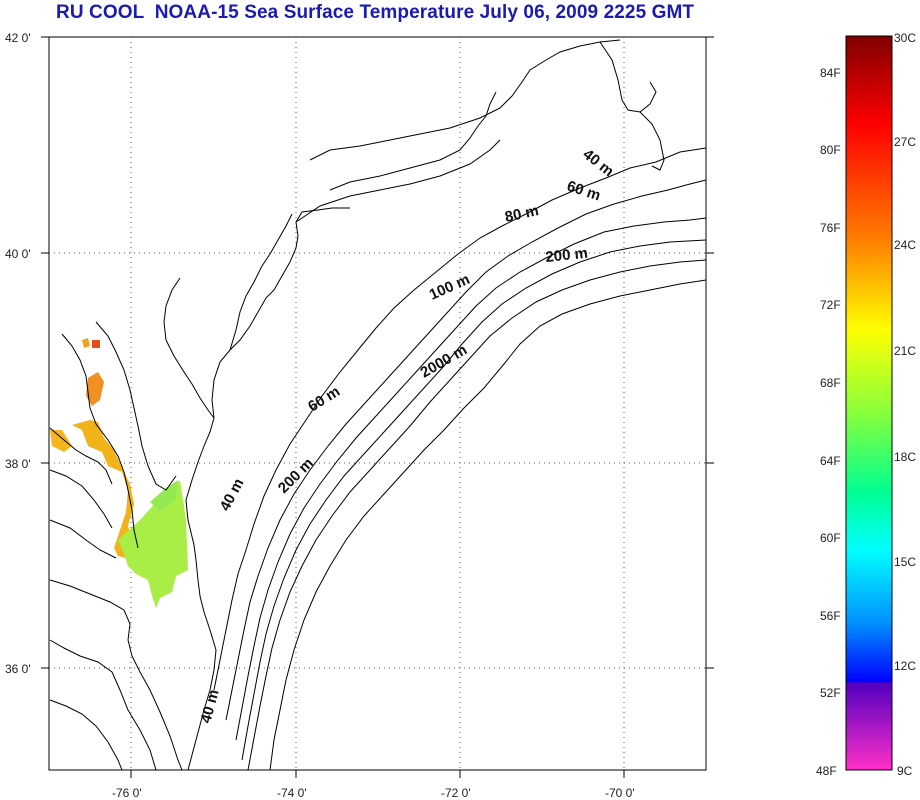 This screenshot has width=920, height=800. Describe the element at coordinates (905, 142) in the screenshot. I see `colorbar-c-label: 27C` at that location.